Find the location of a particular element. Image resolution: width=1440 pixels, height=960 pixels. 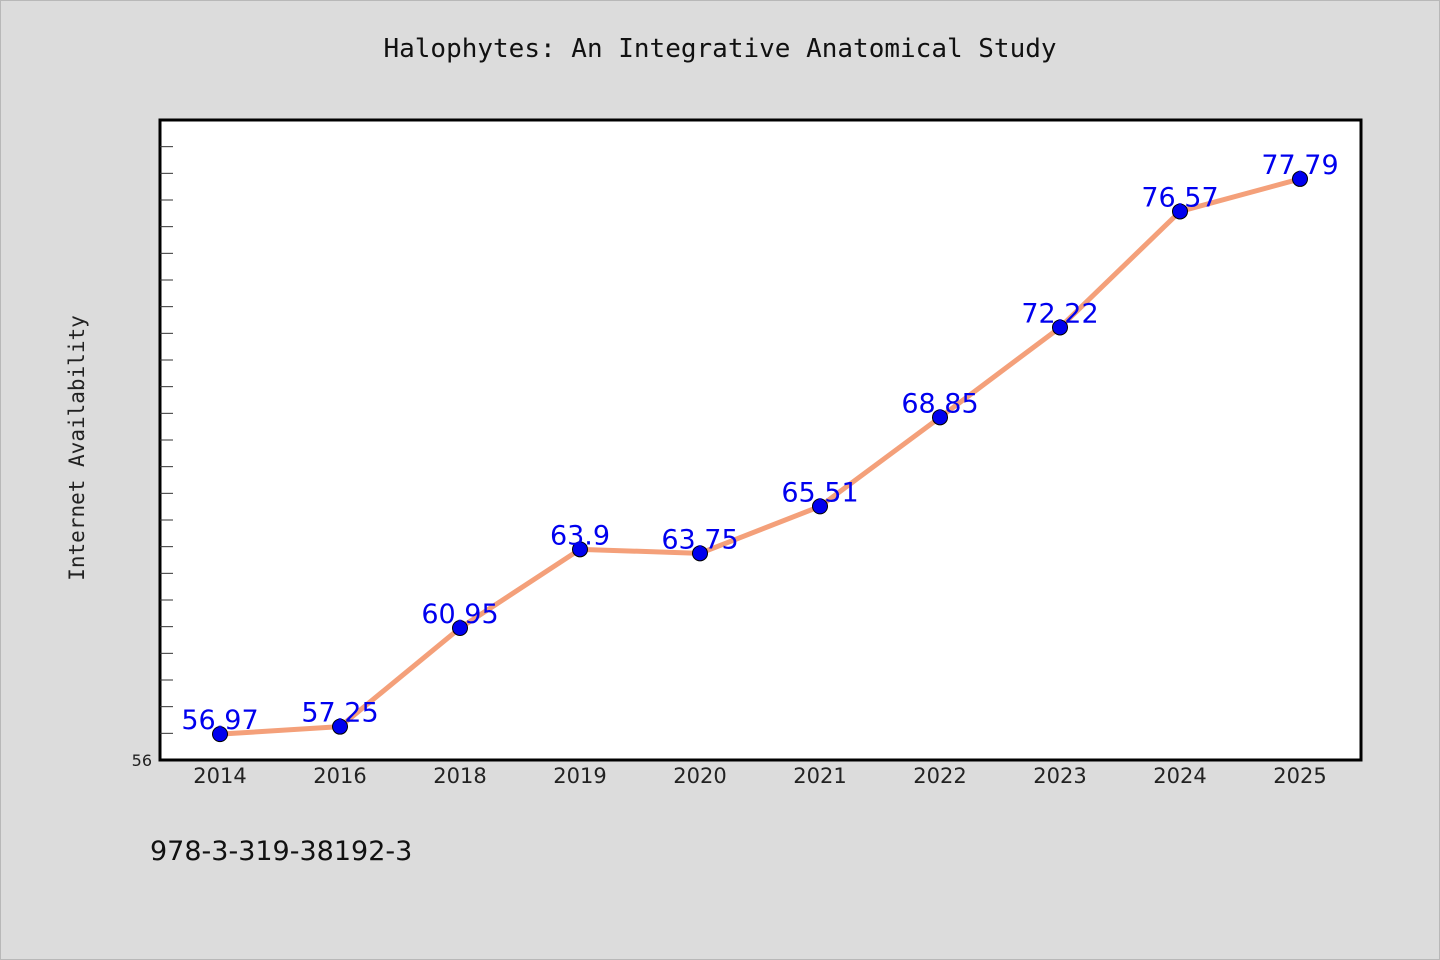

data-label: 57.25 is located at coordinates (339, 713).